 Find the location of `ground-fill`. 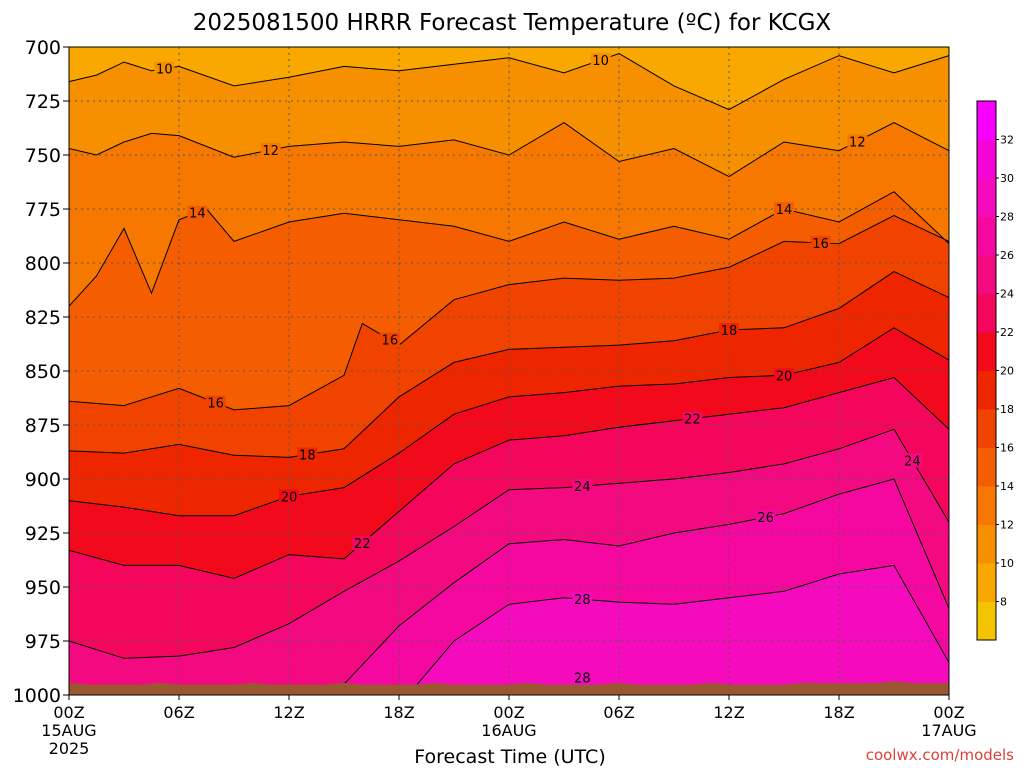

ground-fill is located at coordinates (509, 688).